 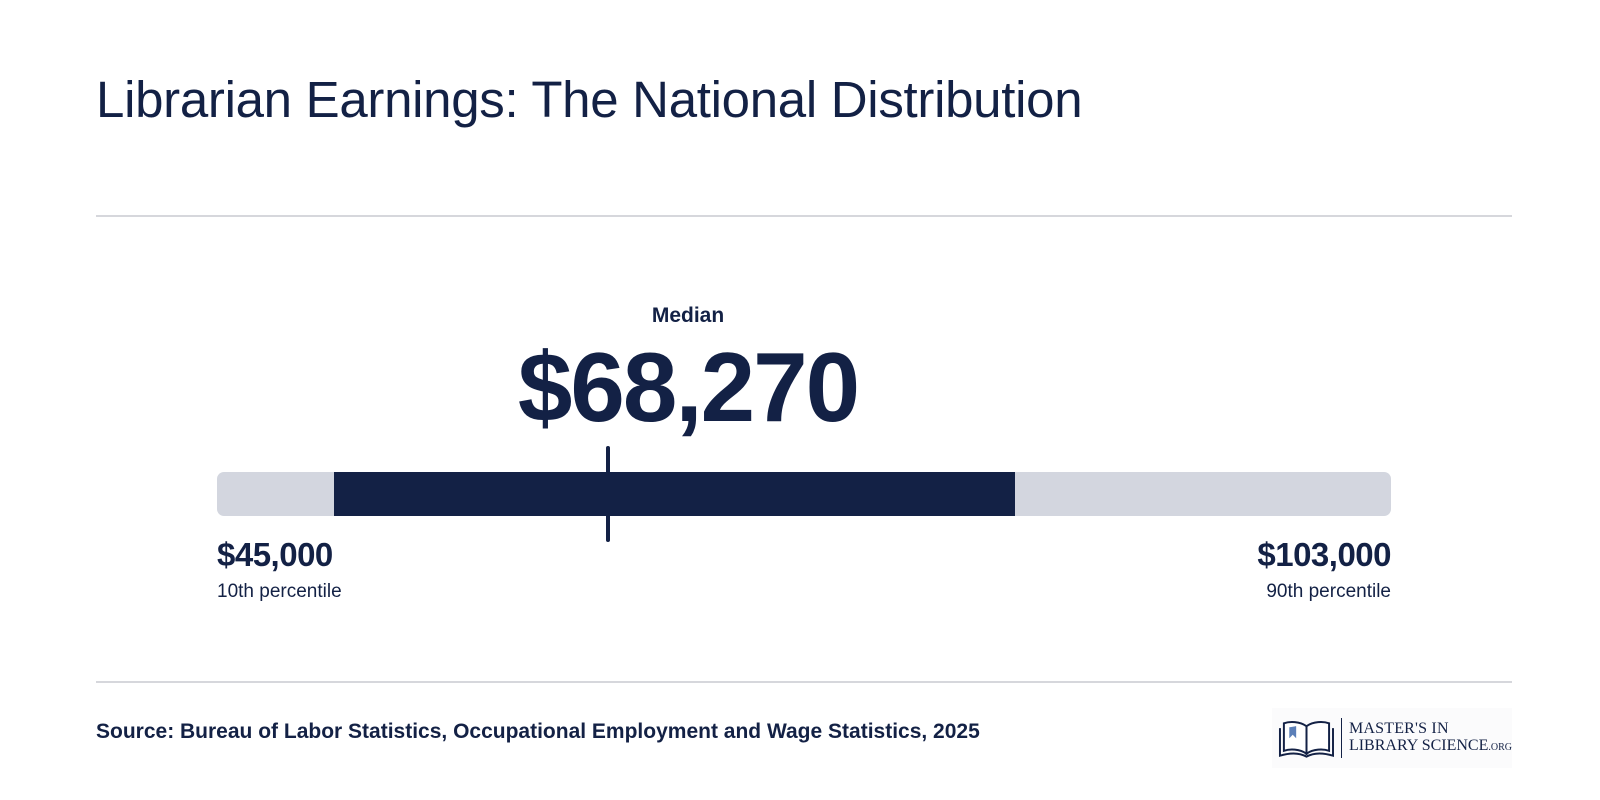 I want to click on logo-line-2: LIBRARY SCIENCE.ORG, so click(x=1430, y=746).